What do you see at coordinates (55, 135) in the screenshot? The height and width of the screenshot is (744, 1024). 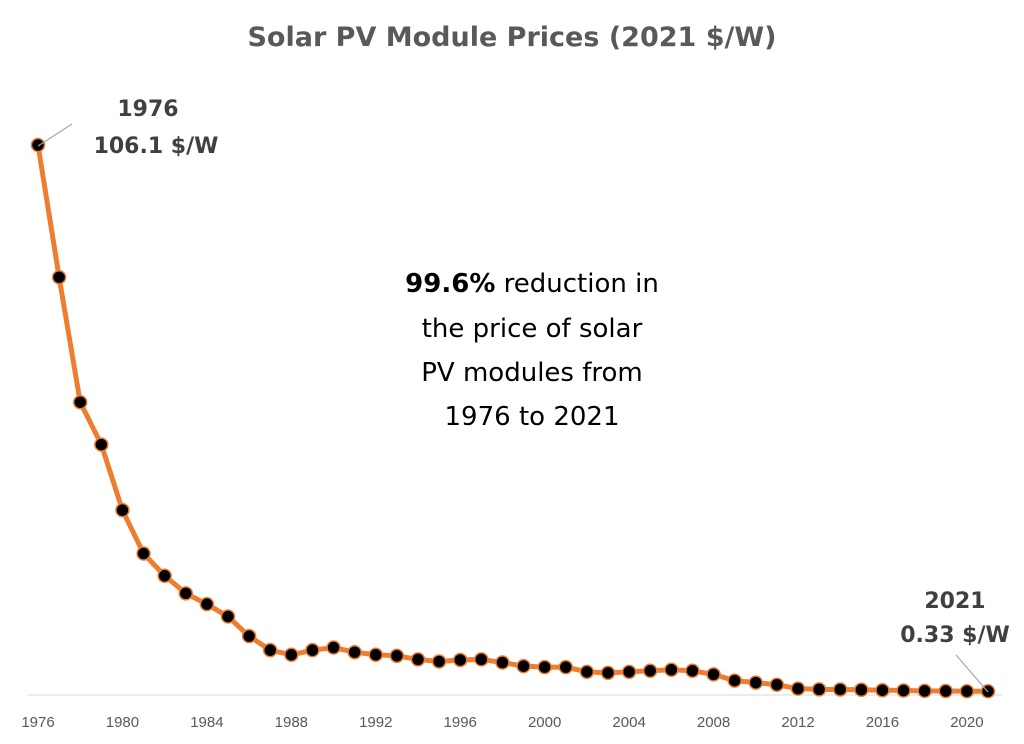 I see `callout-leader-start` at bounding box center [55, 135].